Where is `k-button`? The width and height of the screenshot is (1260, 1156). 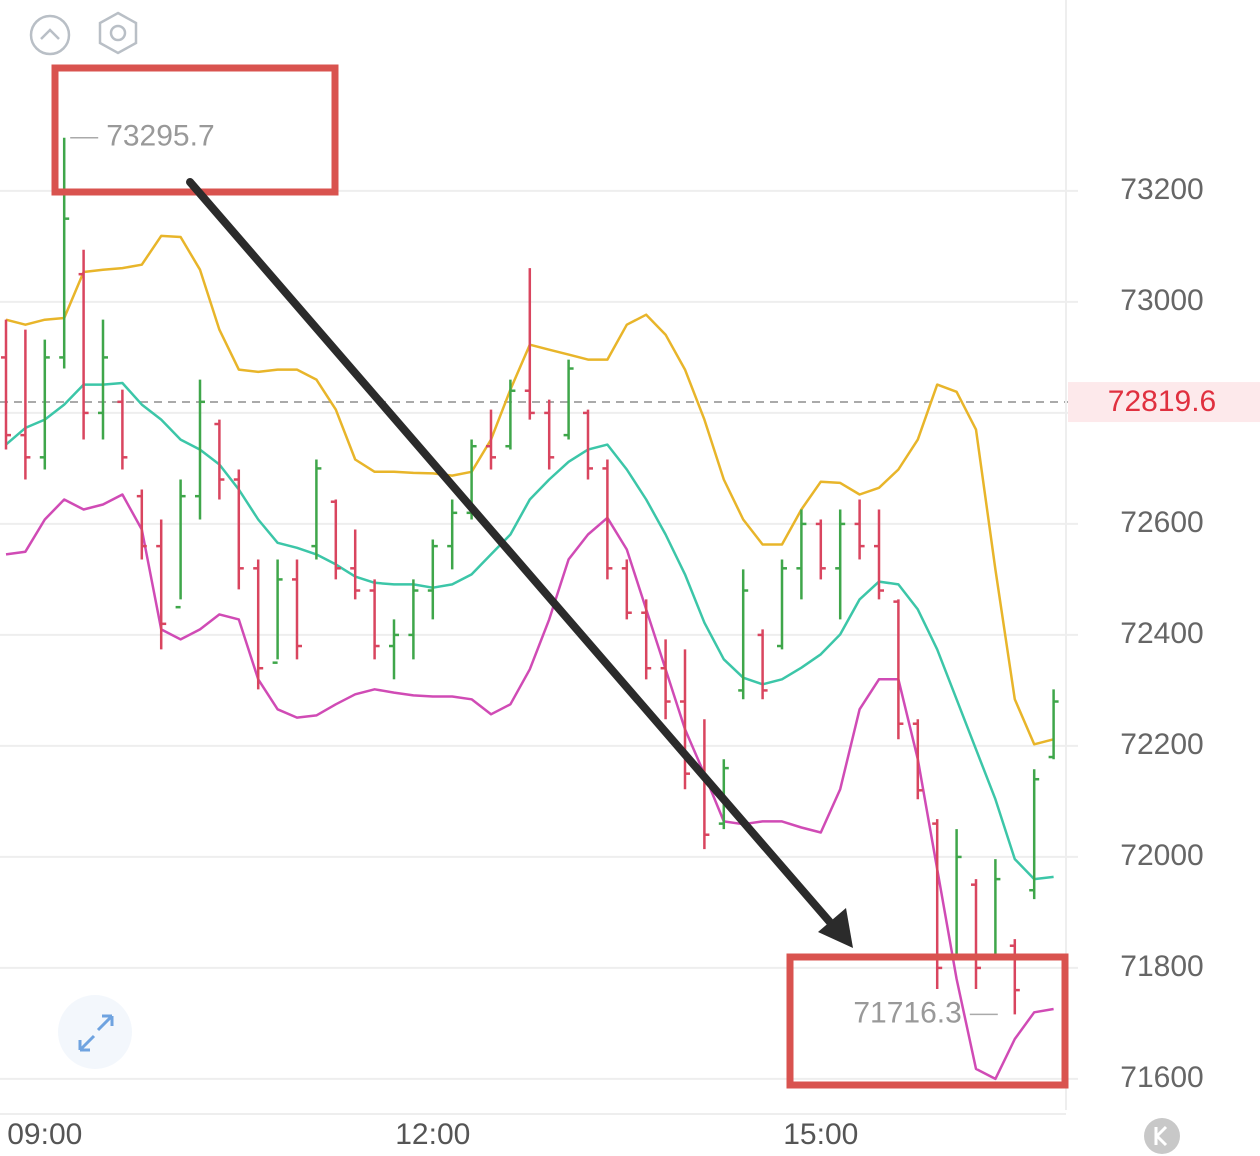
k-button is located at coordinates (1162, 1136).